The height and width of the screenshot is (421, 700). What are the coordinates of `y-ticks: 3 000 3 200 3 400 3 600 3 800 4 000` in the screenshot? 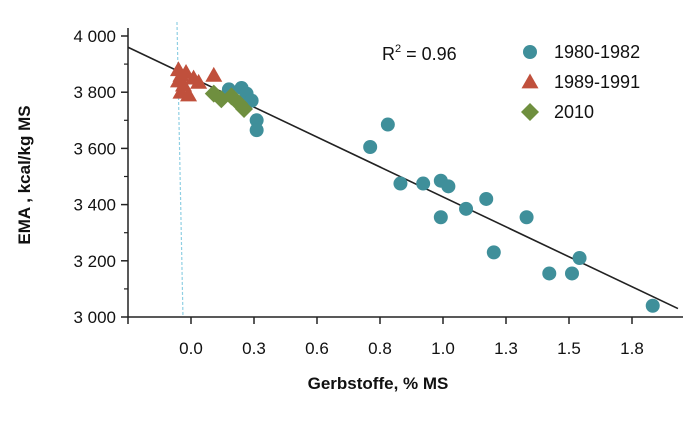 It's located at (100, 177).